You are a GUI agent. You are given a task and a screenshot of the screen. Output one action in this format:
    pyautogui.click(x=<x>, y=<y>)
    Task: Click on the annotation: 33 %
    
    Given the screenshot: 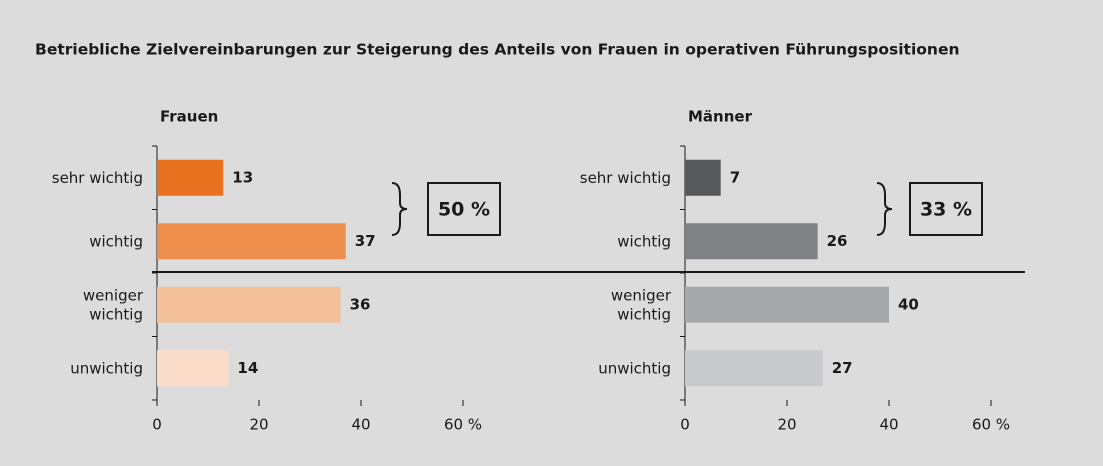 What is the action you would take?
    pyautogui.click(x=946, y=210)
    